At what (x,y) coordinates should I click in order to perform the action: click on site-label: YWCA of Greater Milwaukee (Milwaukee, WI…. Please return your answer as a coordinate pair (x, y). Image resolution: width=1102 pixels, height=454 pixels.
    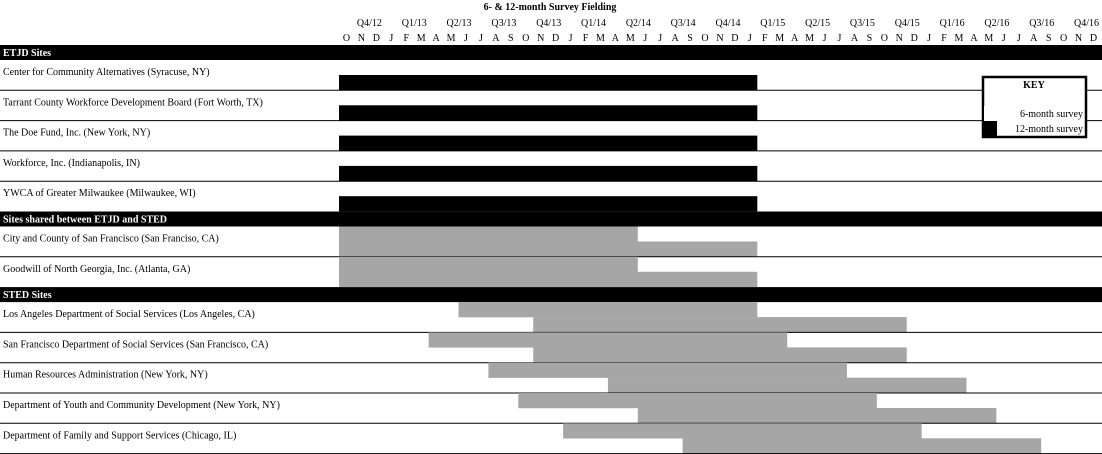
    Looking at the image, I should click on (99, 193).